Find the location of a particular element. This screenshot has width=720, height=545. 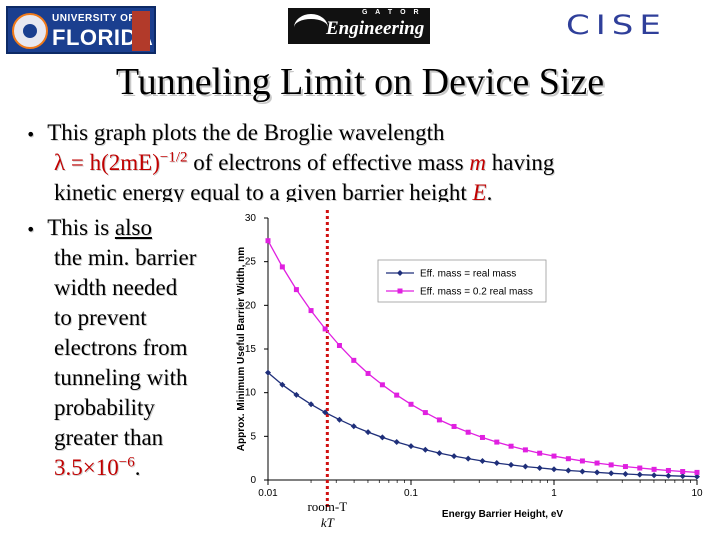

bullet-1-line2-mid: of electrons of effective mass is located at coordinates (328, 162).